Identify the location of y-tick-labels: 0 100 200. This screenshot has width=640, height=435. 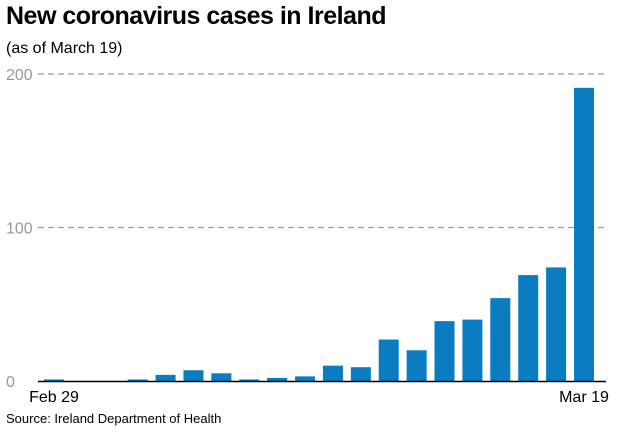
(19, 229).